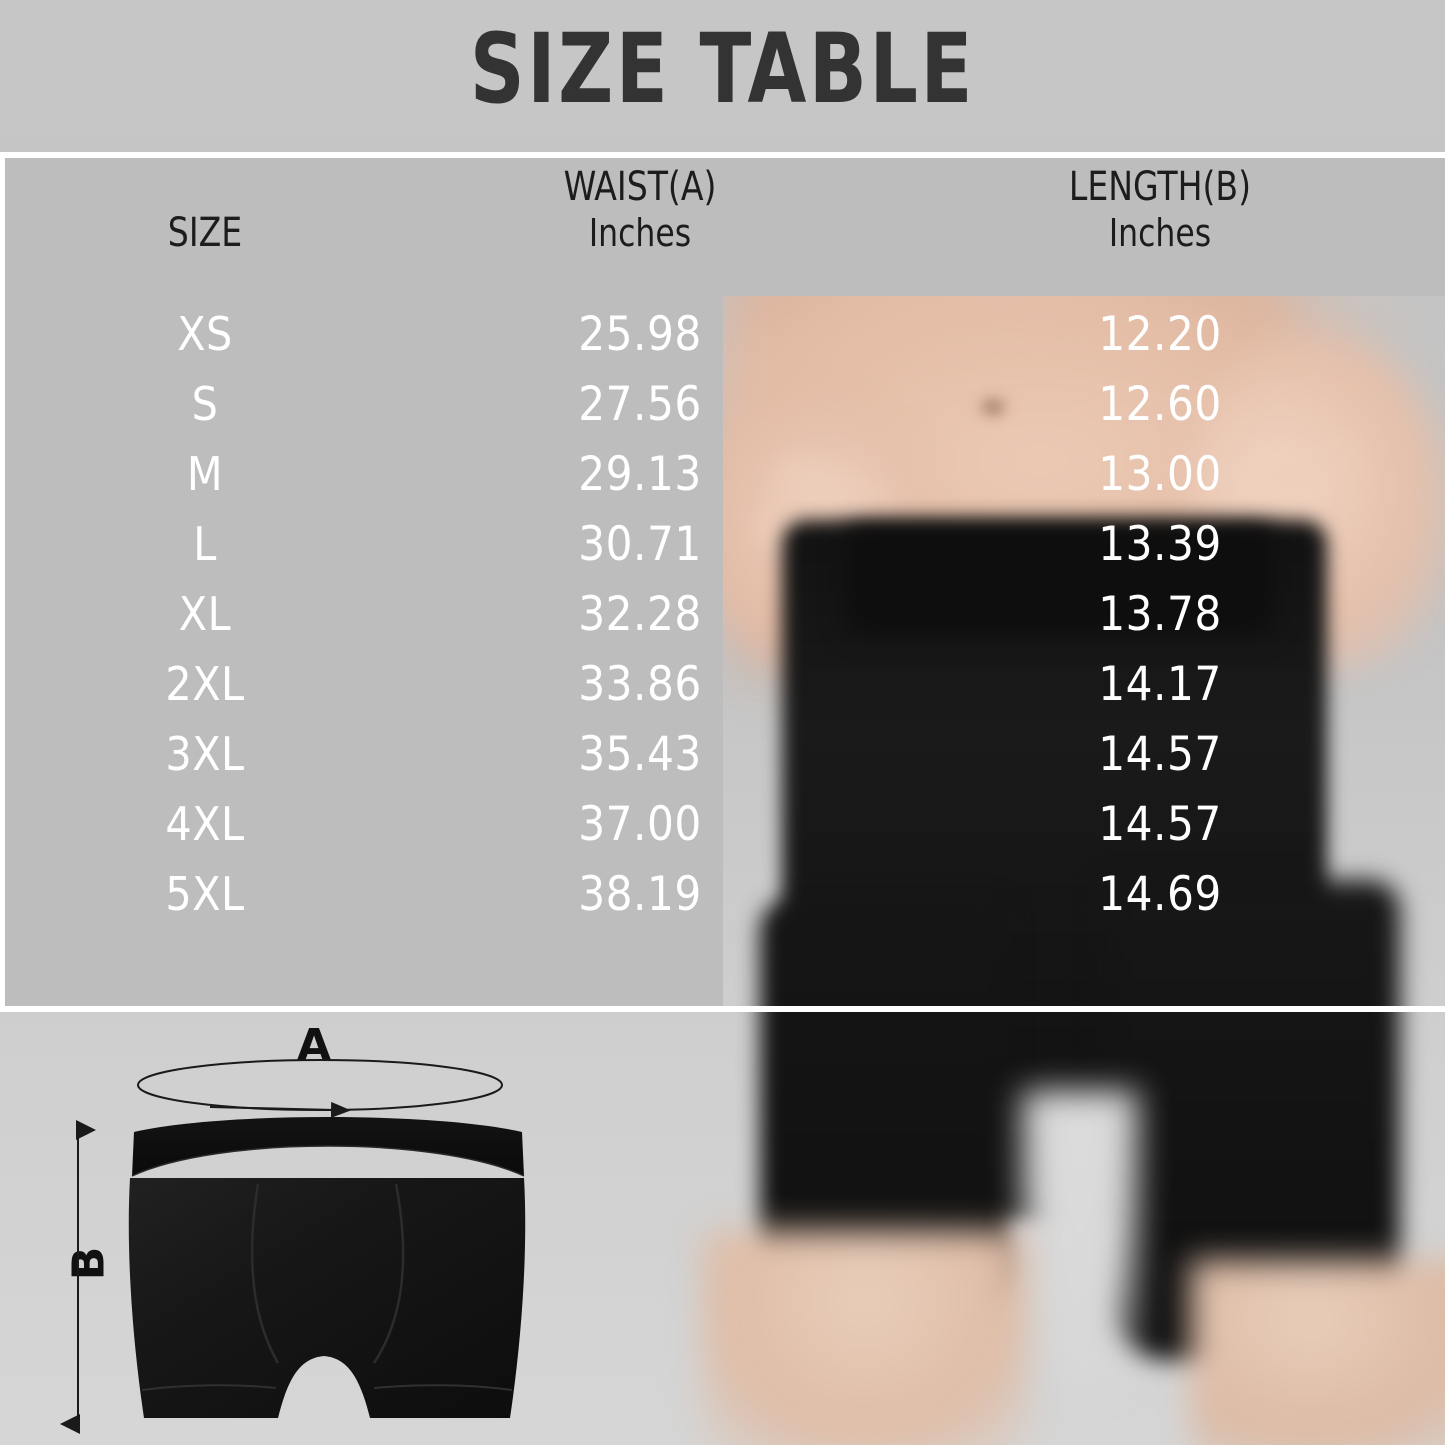  I want to click on column-header-length-unit: Inches, so click(1160, 233).